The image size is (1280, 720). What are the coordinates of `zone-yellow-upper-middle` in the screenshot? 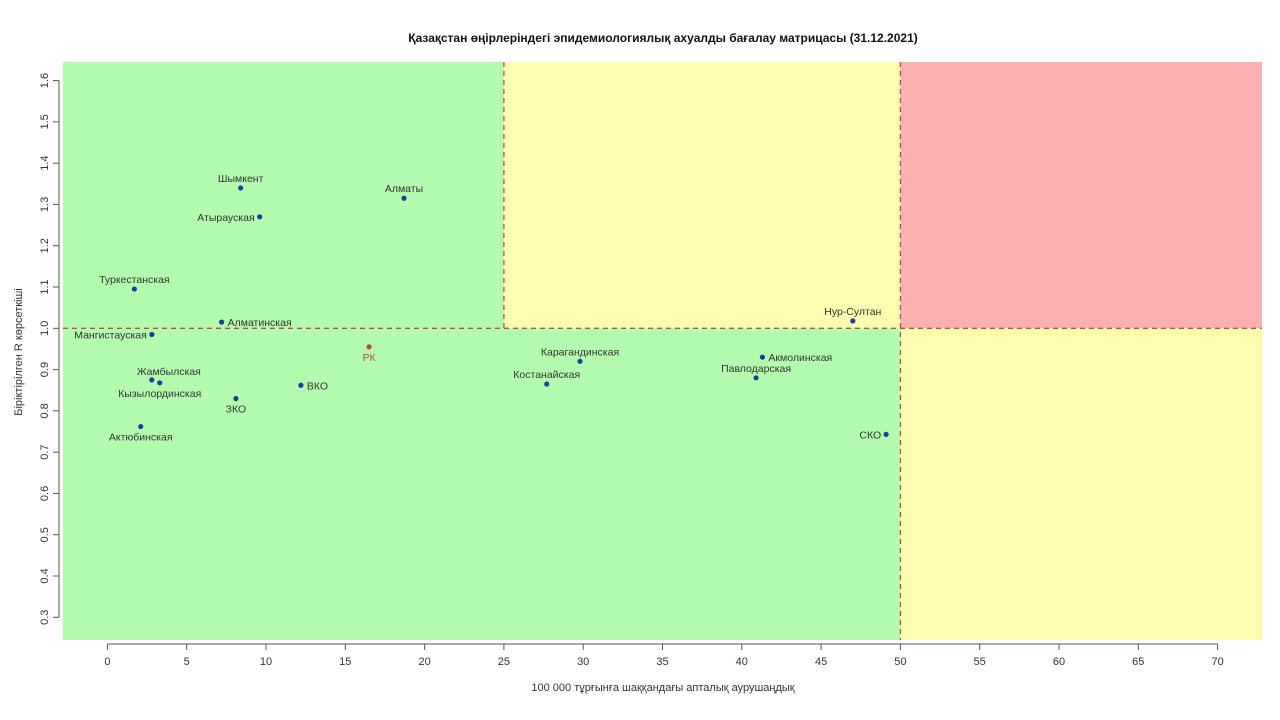 It's located at (702, 195).